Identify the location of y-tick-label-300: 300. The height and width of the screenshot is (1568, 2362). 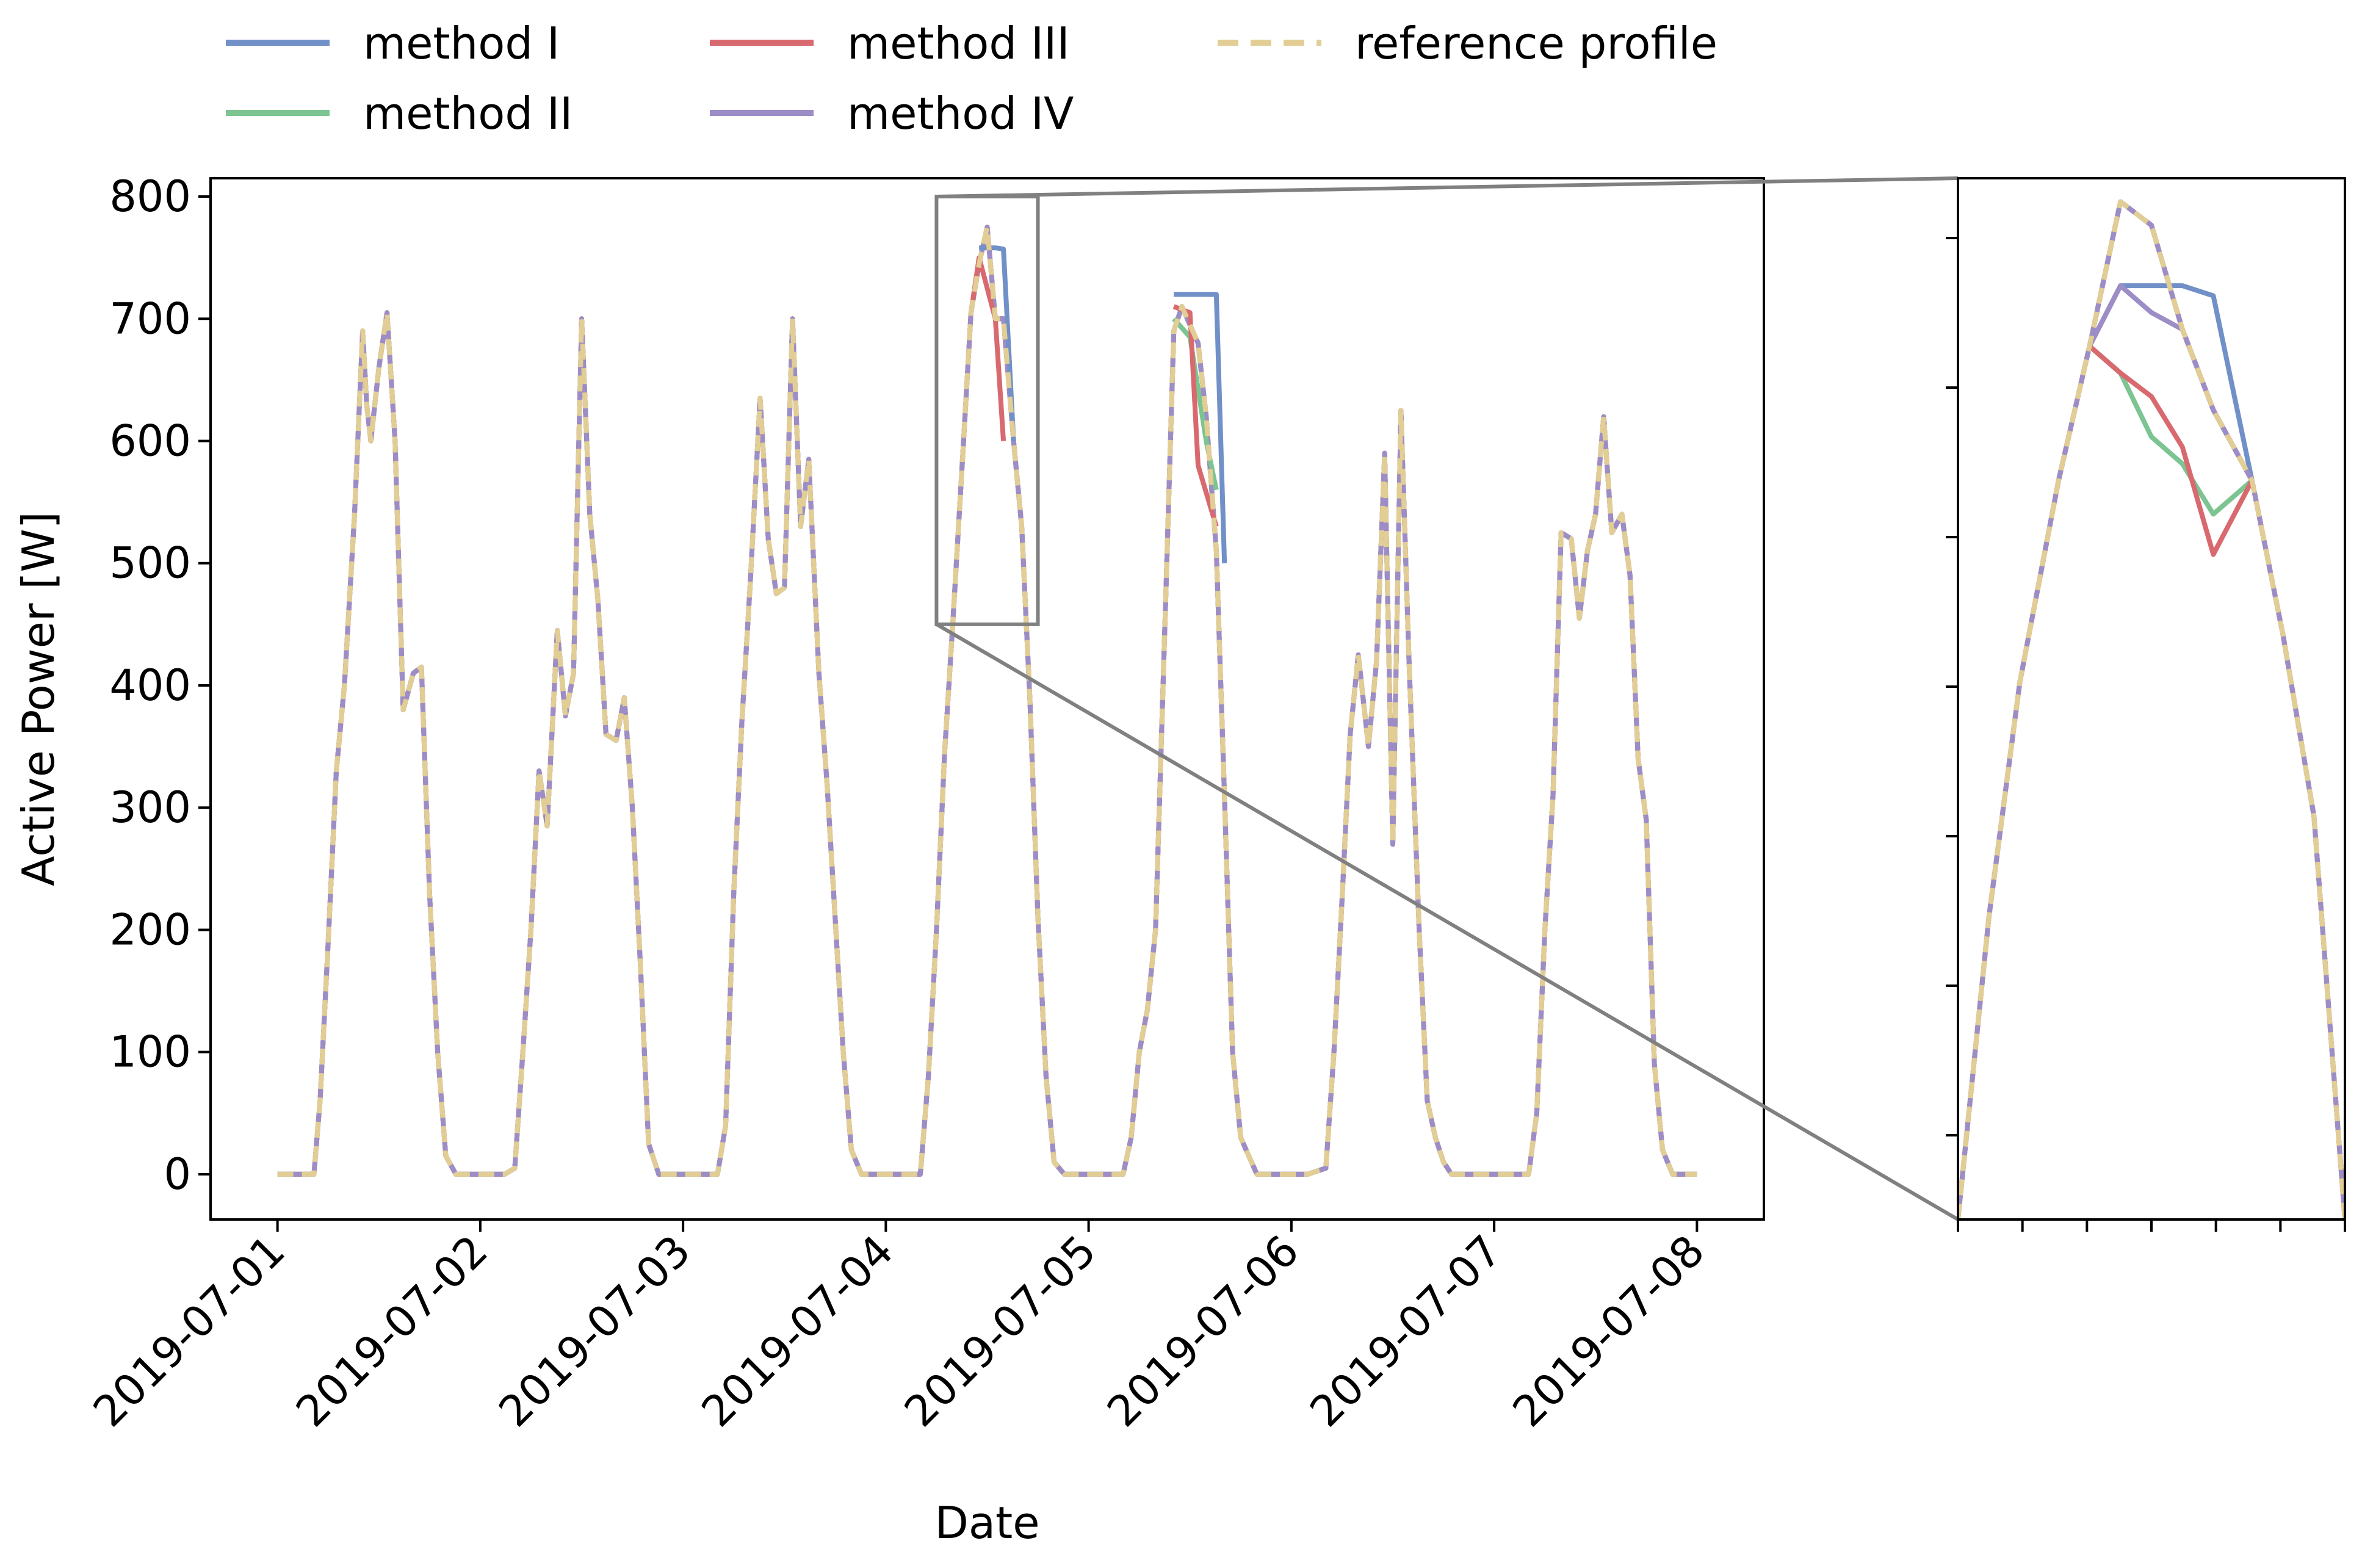
(150, 807).